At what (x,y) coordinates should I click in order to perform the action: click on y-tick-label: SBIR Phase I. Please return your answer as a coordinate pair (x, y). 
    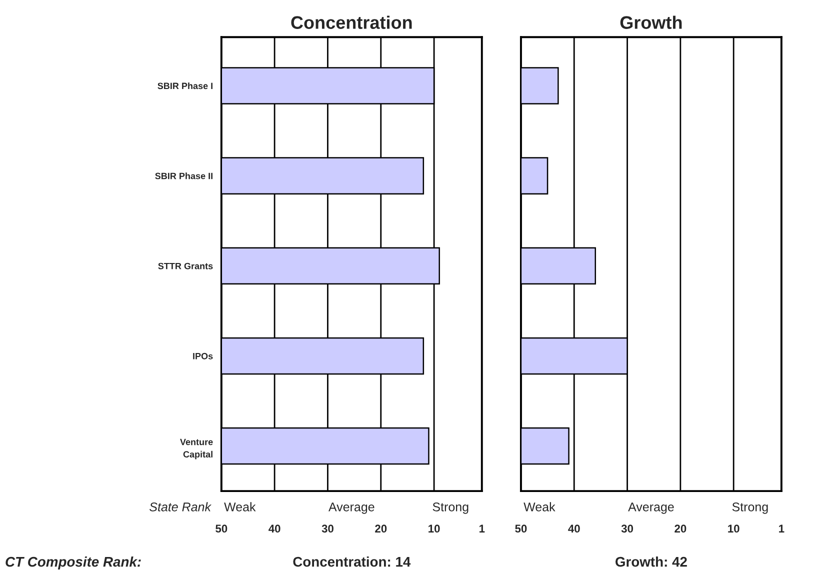
    Looking at the image, I should click on (185, 86).